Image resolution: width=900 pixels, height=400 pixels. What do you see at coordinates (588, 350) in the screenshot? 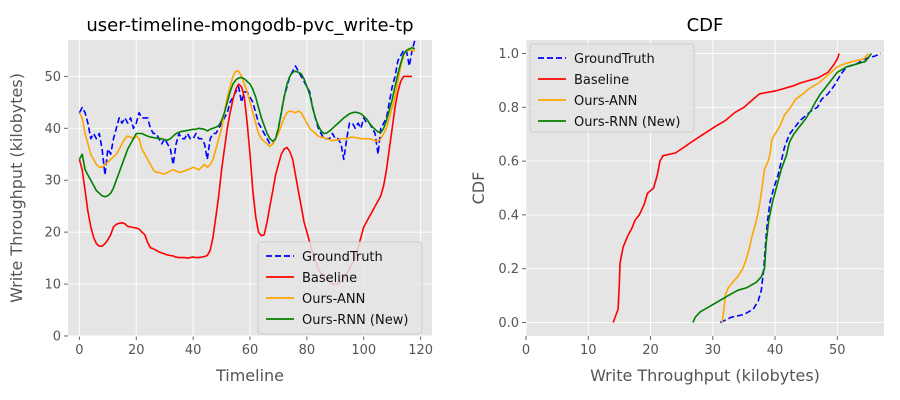
I see `x-tick-label: 10` at bounding box center [588, 350].